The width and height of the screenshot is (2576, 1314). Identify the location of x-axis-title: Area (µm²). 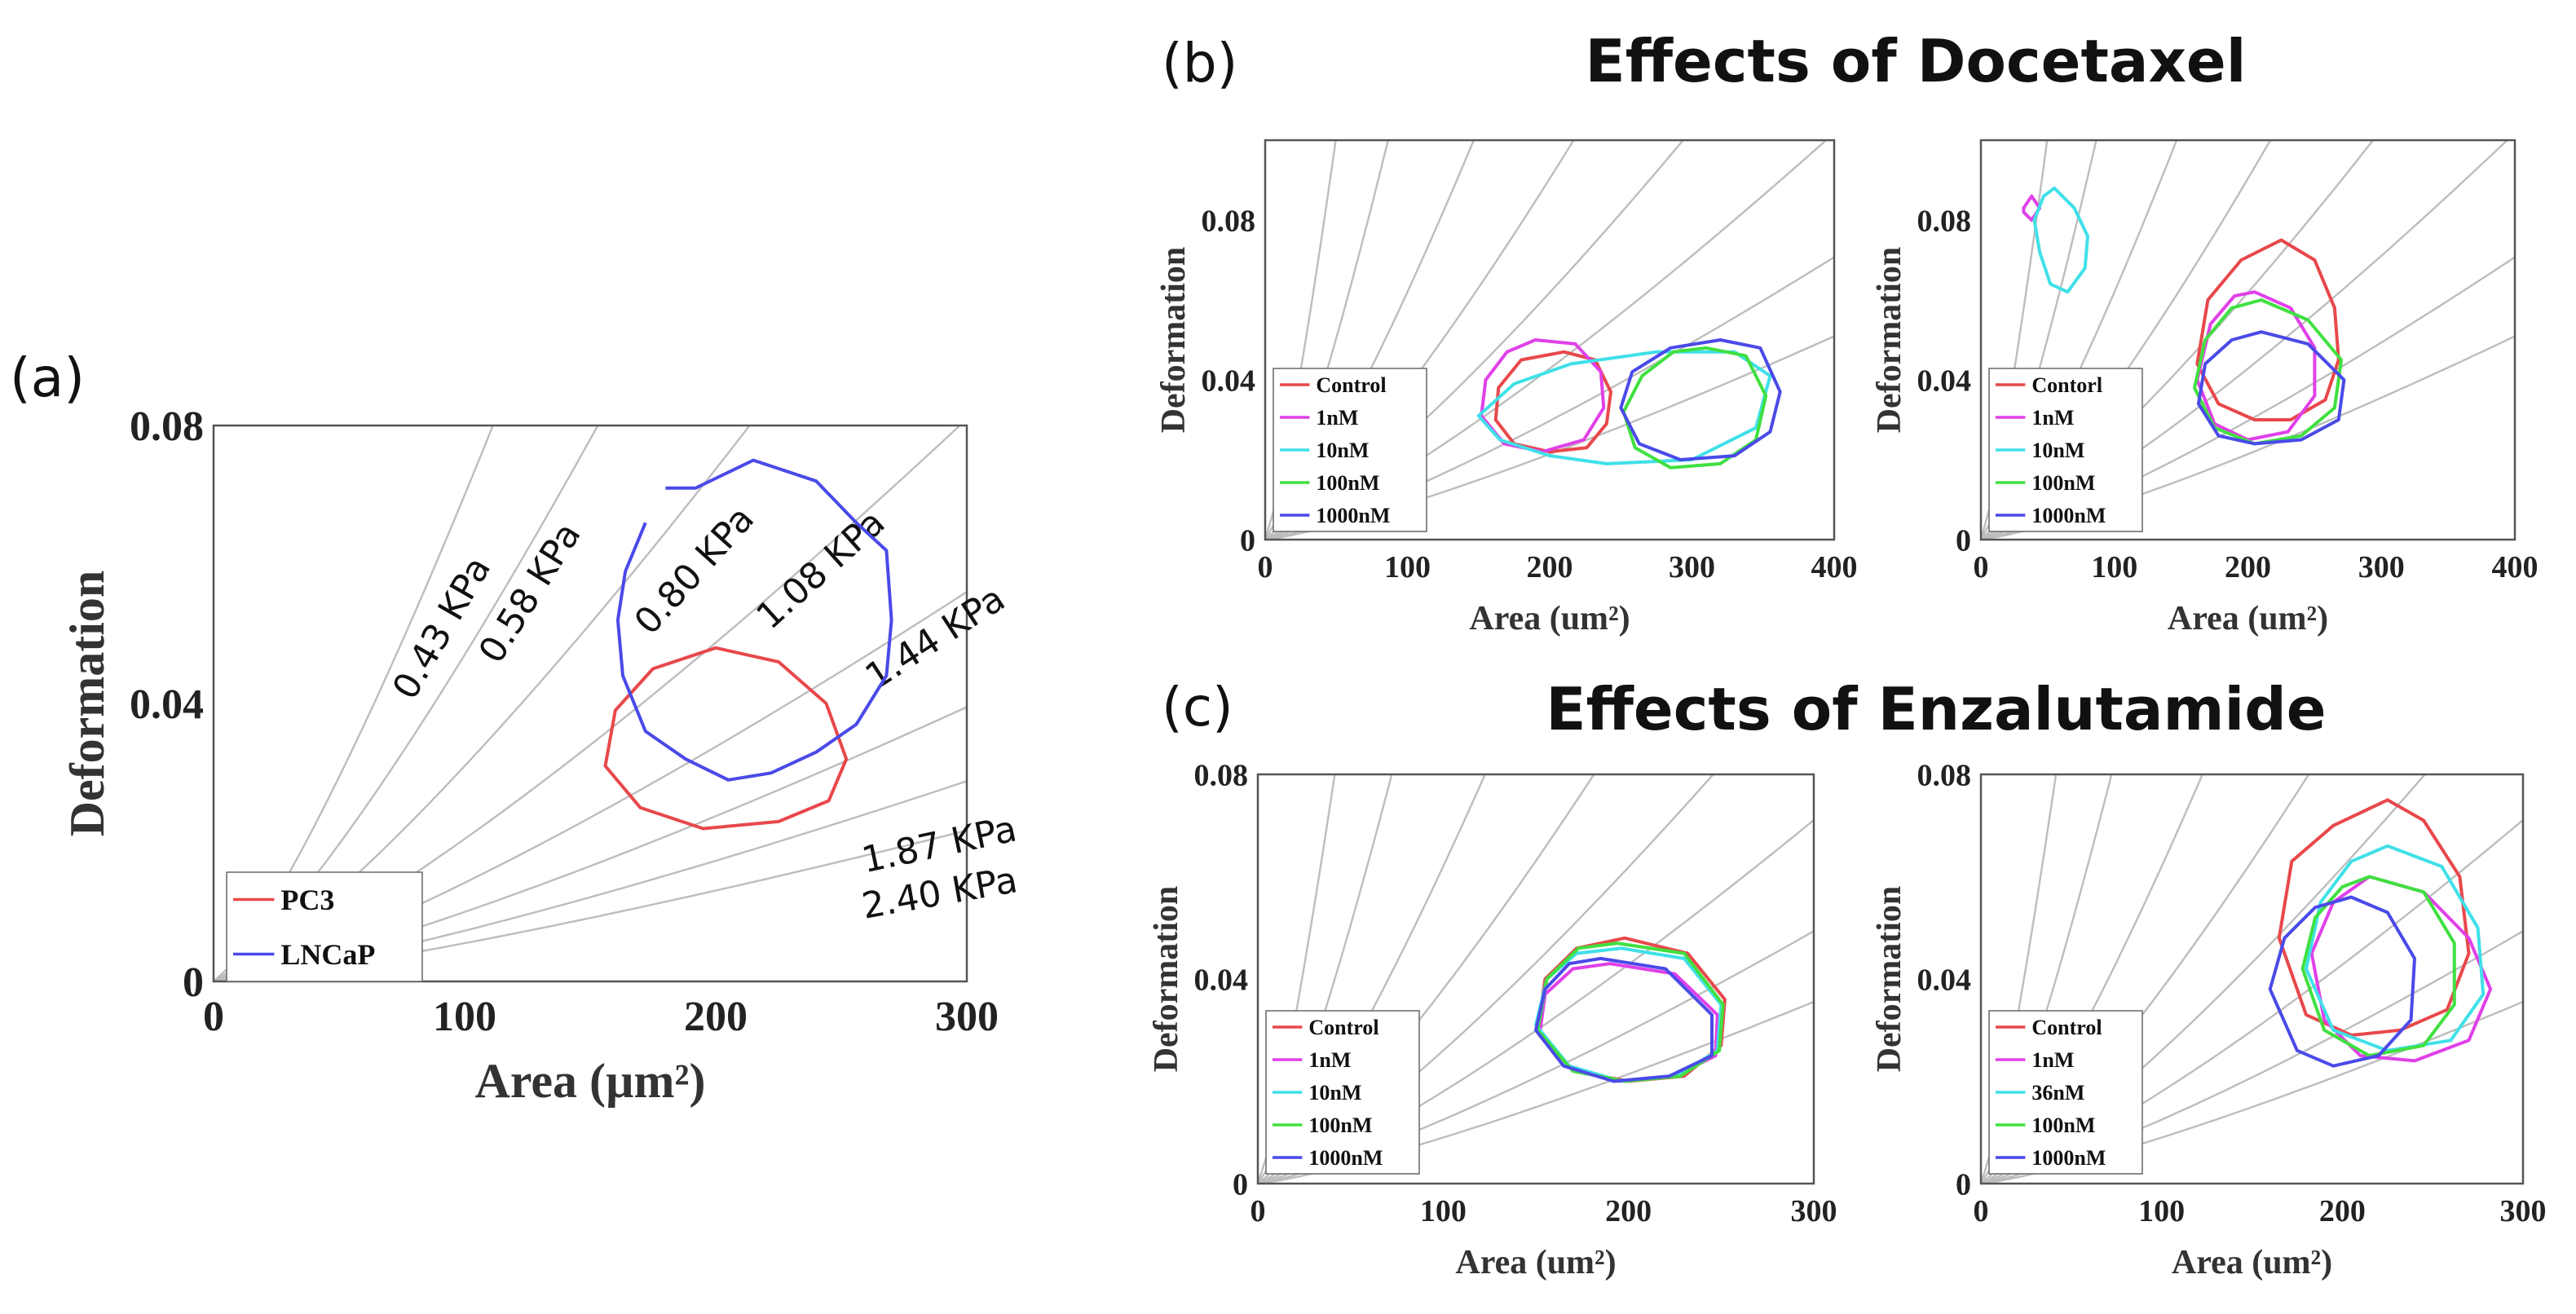
(589, 1081).